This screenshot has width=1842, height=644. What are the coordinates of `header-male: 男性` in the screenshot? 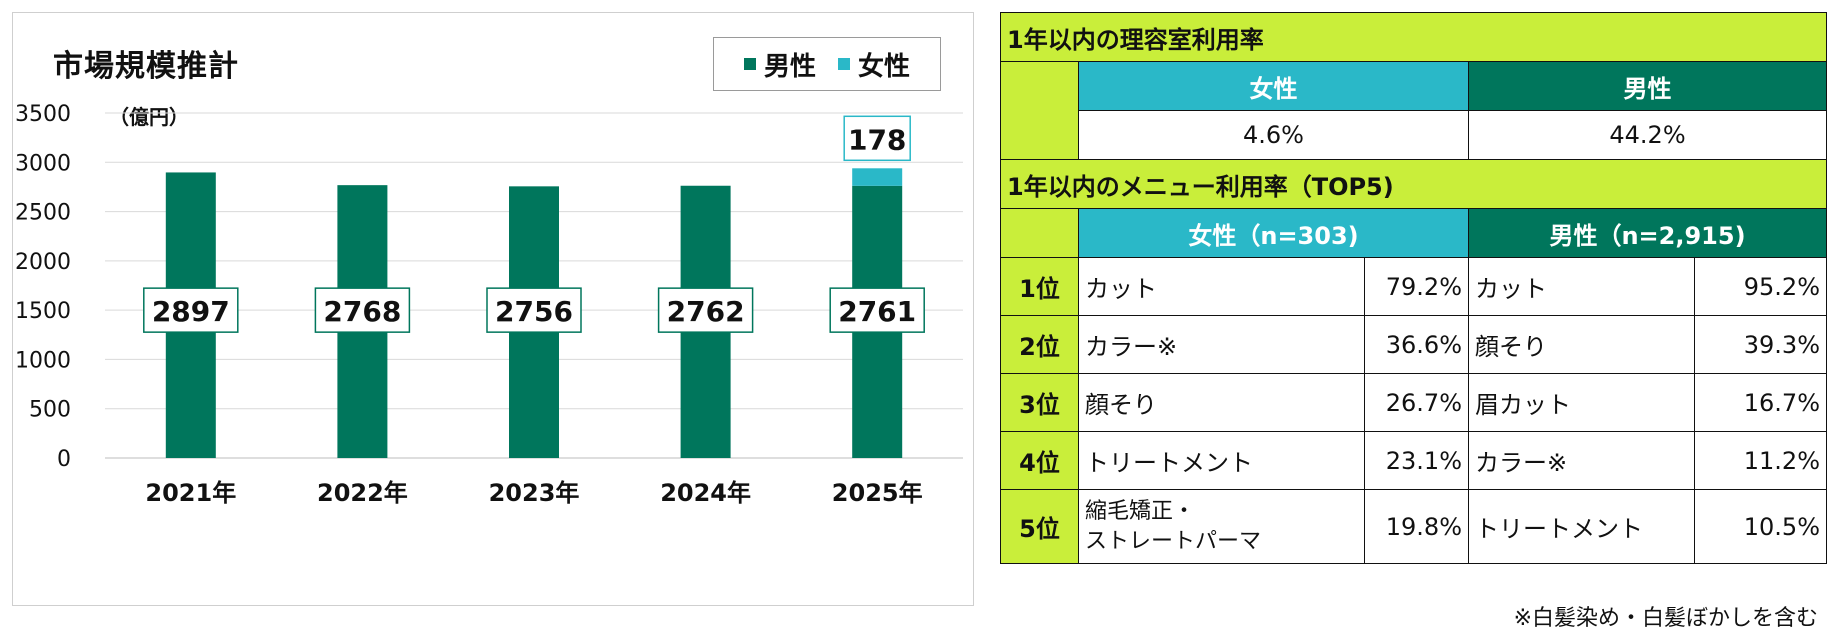 It's located at (1647, 86).